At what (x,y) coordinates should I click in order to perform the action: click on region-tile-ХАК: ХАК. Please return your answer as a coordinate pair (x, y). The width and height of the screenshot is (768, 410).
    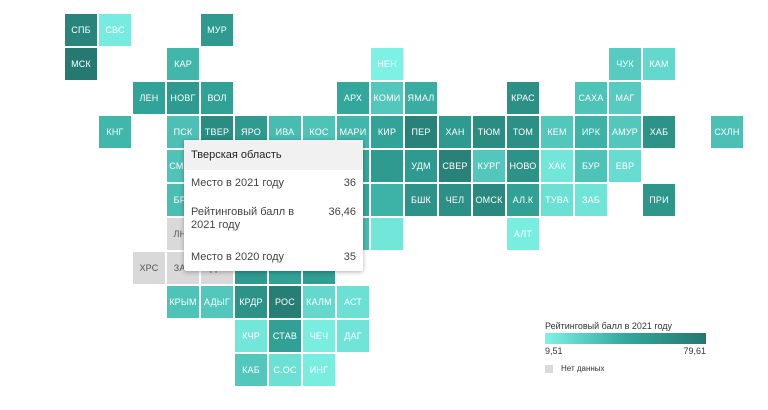
    Looking at the image, I should click on (557, 166).